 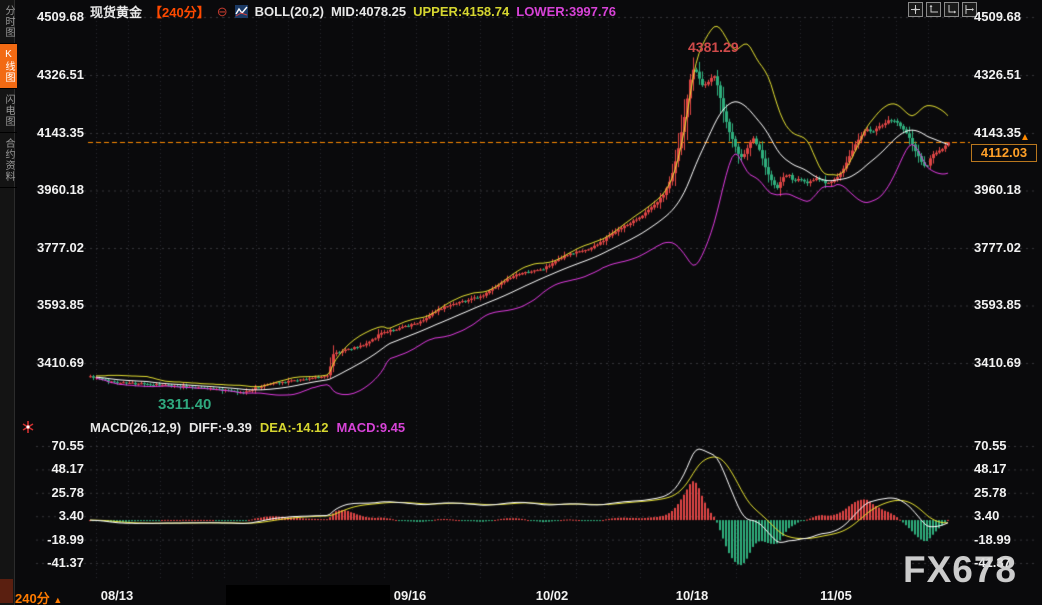 I want to click on period-high-annotation: 4381.29, so click(x=713, y=47).